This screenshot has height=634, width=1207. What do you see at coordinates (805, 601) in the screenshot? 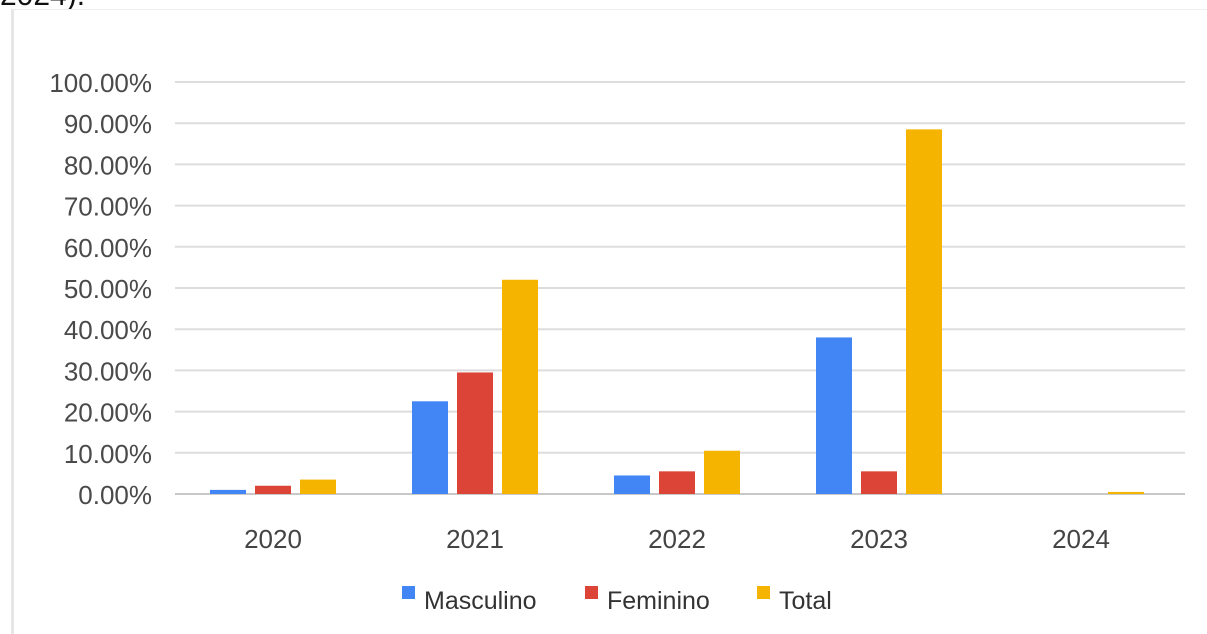
I see `legend-label-total: Total` at bounding box center [805, 601].